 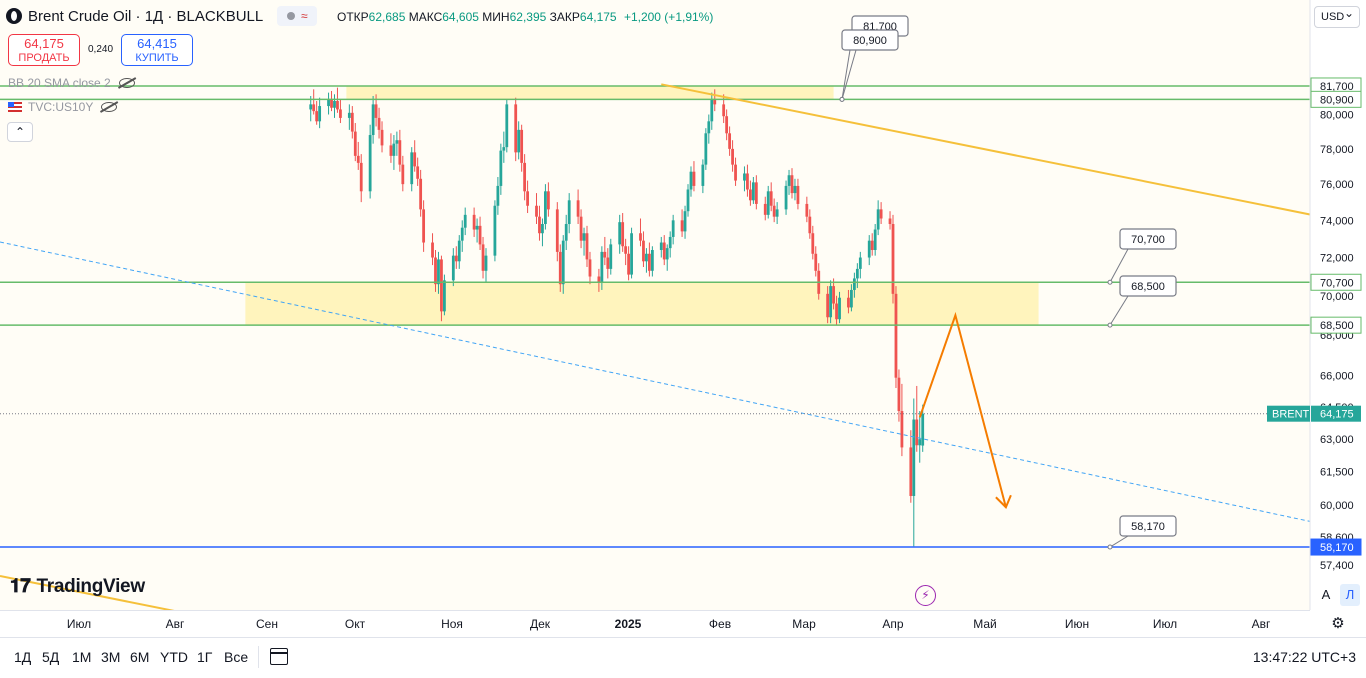 What do you see at coordinates (82, 657) in the screenshot?
I see `range-1m-button: 1М` at bounding box center [82, 657].